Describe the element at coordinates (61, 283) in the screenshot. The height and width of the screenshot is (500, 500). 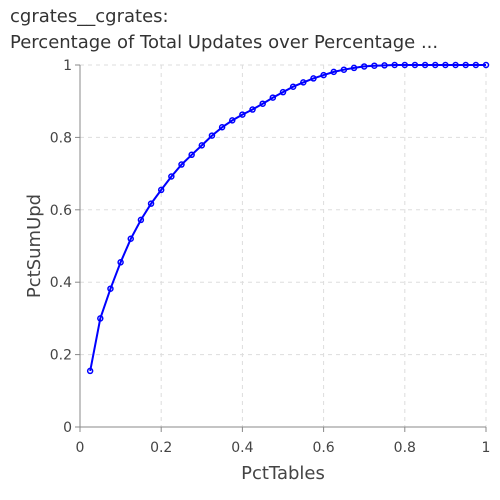
I see `y-tick-label: 0.4` at that location.